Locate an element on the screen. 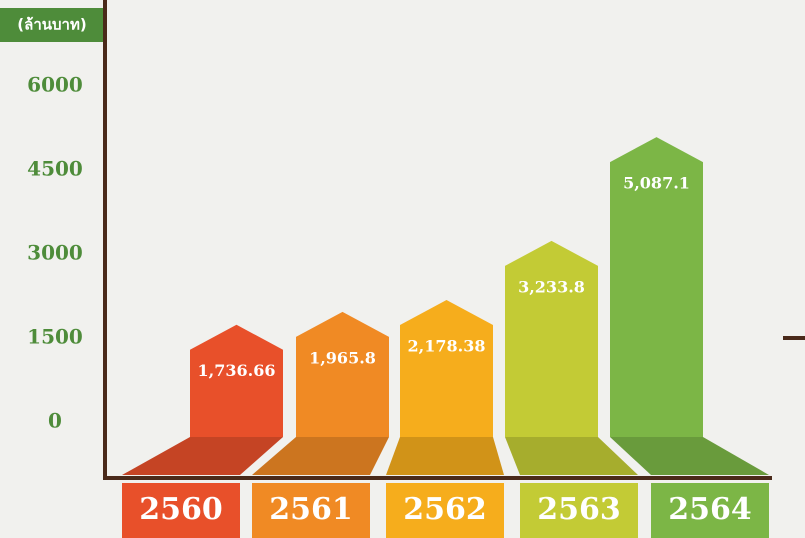 This screenshot has height=538, width=805. x-tick-label: 2564 is located at coordinates (710, 509).